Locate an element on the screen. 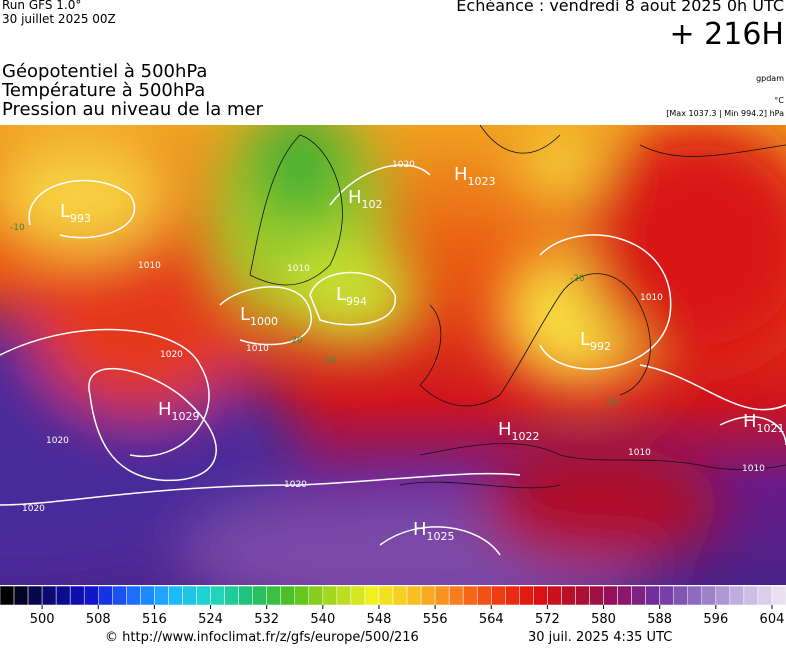  center-value: 1025 is located at coordinates (441, 536).